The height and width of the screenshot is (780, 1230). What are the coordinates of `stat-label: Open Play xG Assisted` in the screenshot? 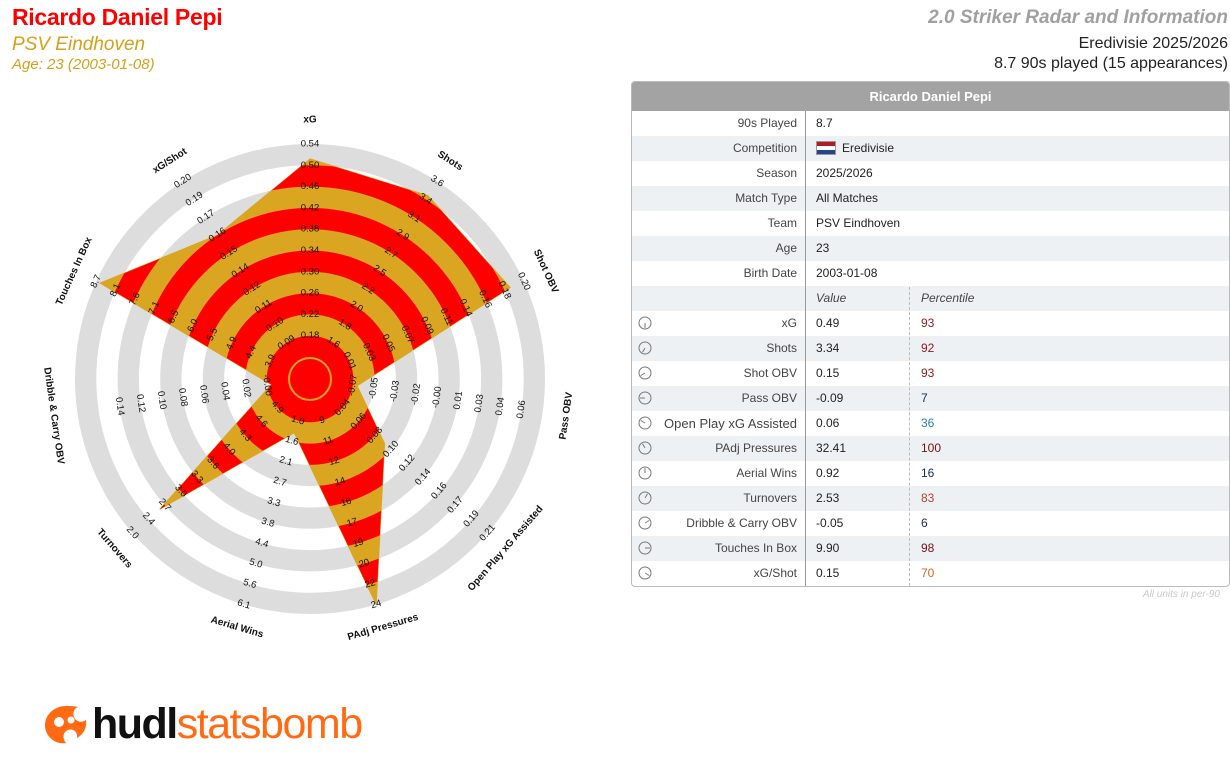 It's located at (730, 423).